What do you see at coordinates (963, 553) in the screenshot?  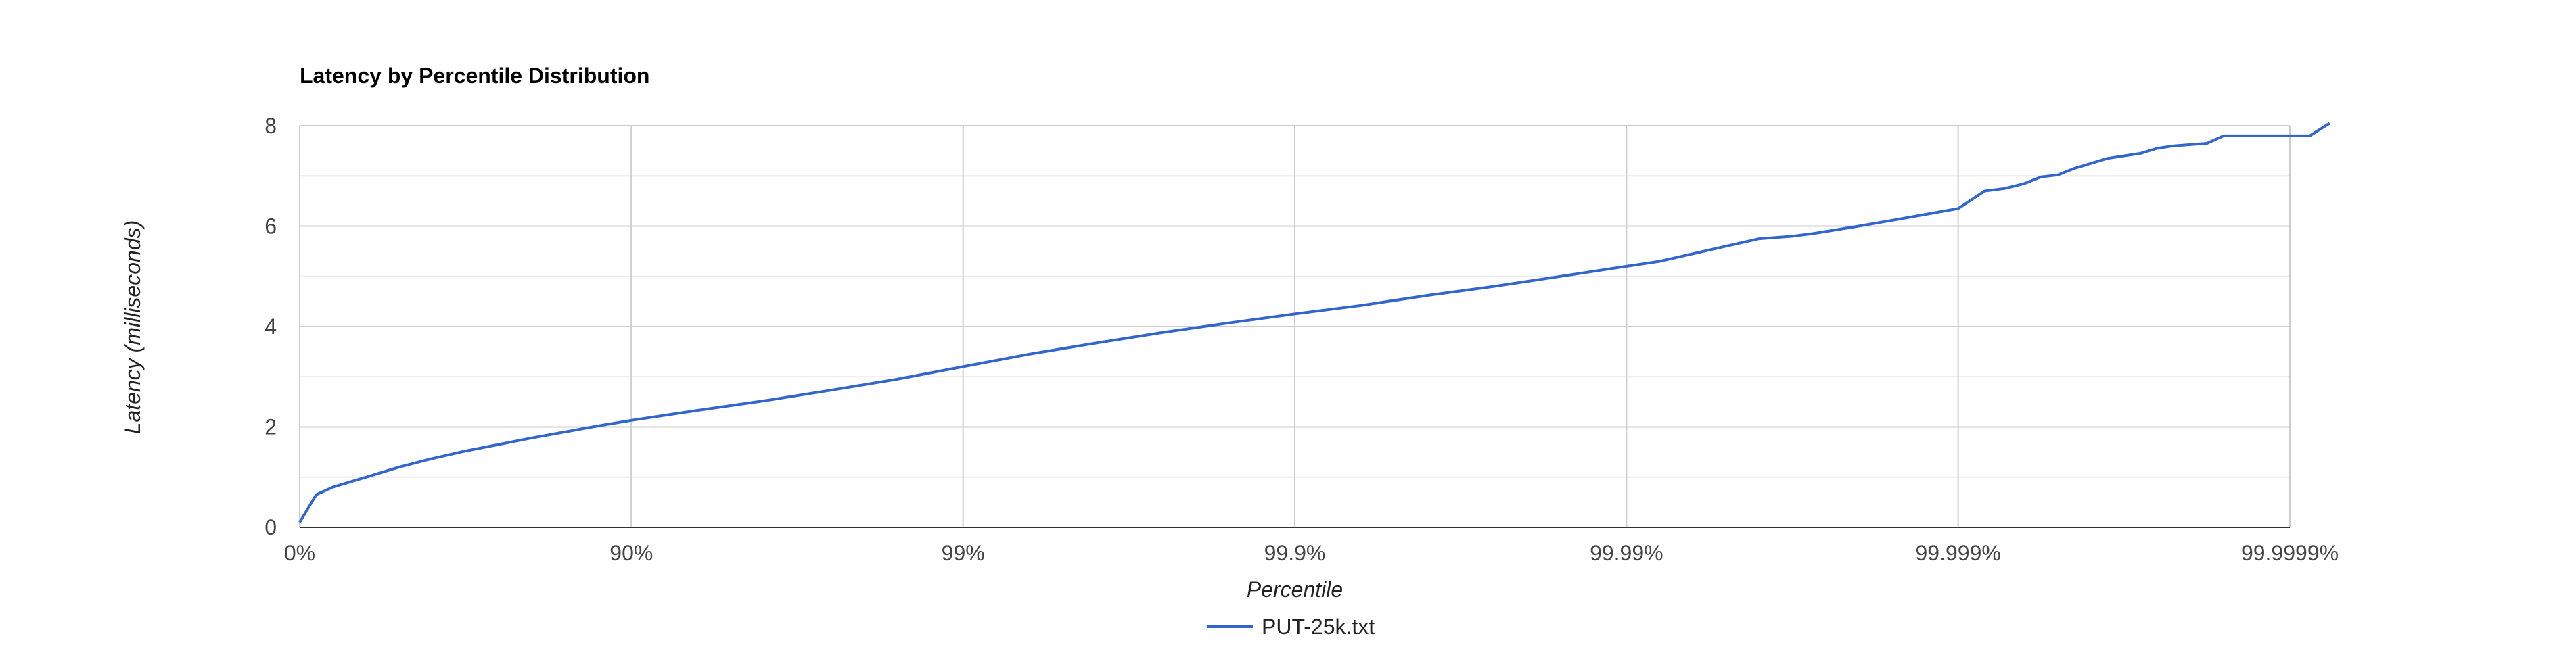 I see `x-tick-label: 99%` at bounding box center [963, 553].